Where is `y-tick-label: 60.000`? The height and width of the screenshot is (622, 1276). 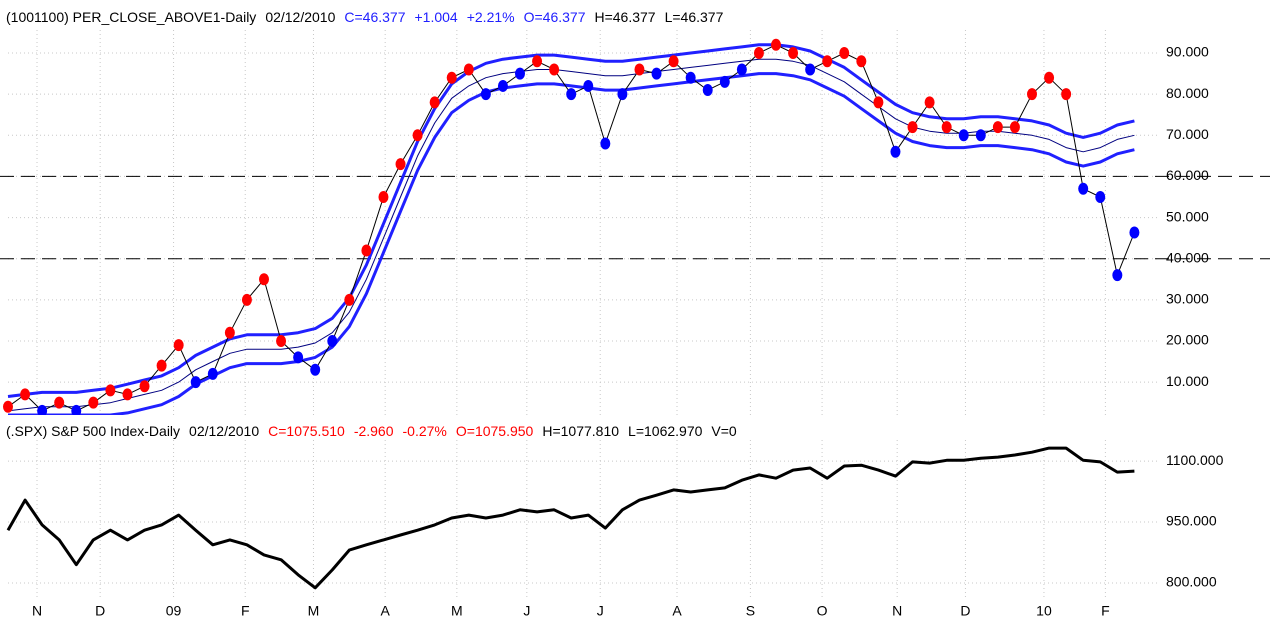 y-tick-label: 60.000 is located at coordinates (1187, 175).